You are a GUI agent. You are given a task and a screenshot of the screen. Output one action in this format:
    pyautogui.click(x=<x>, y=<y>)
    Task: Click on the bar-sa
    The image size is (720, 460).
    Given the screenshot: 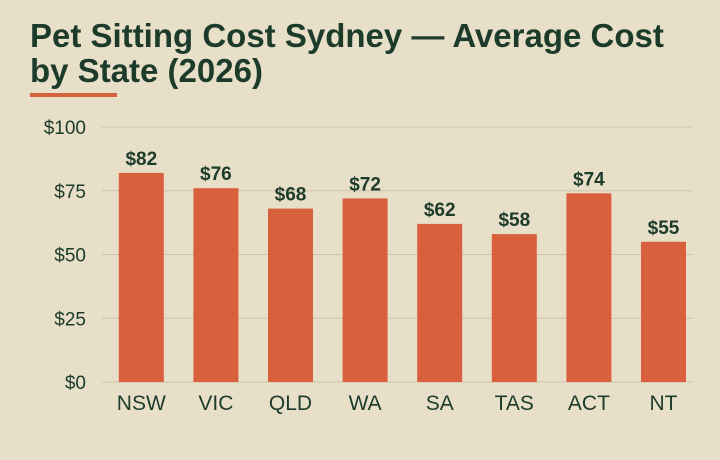 What is the action you would take?
    pyautogui.click(x=440, y=302)
    